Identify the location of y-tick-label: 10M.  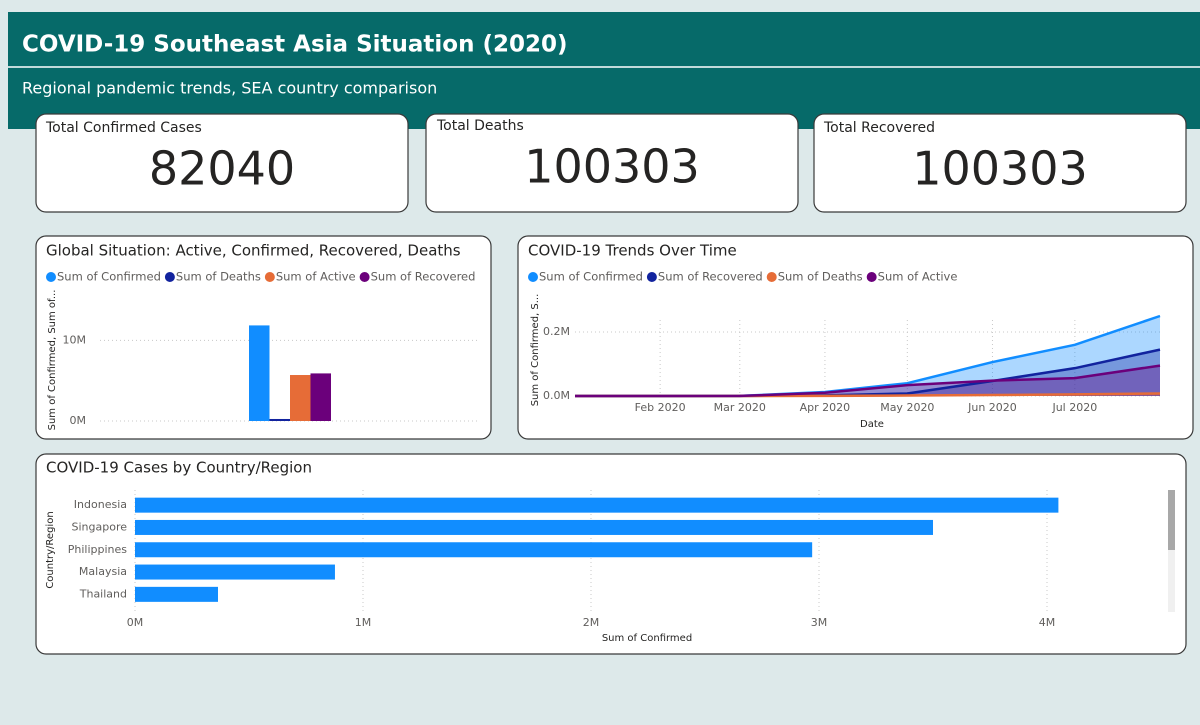
(75, 339).